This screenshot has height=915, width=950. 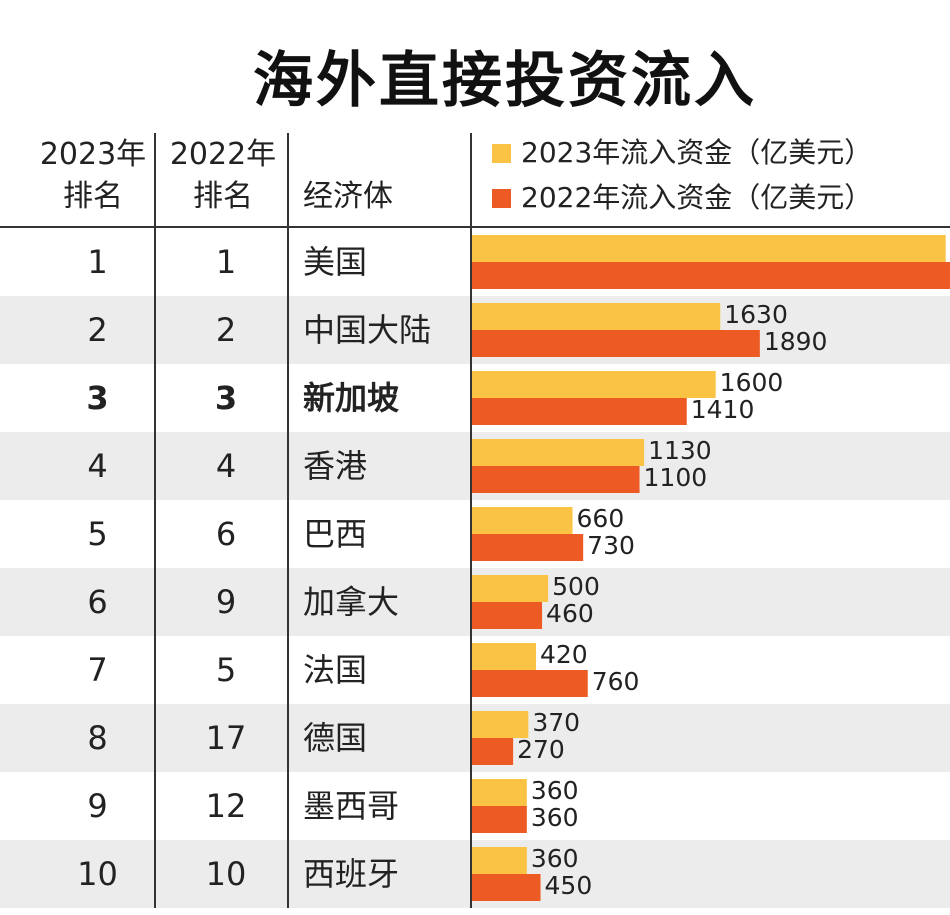 What do you see at coordinates (601, 518) in the screenshot?
I see `bar-label-2023: 660` at bounding box center [601, 518].